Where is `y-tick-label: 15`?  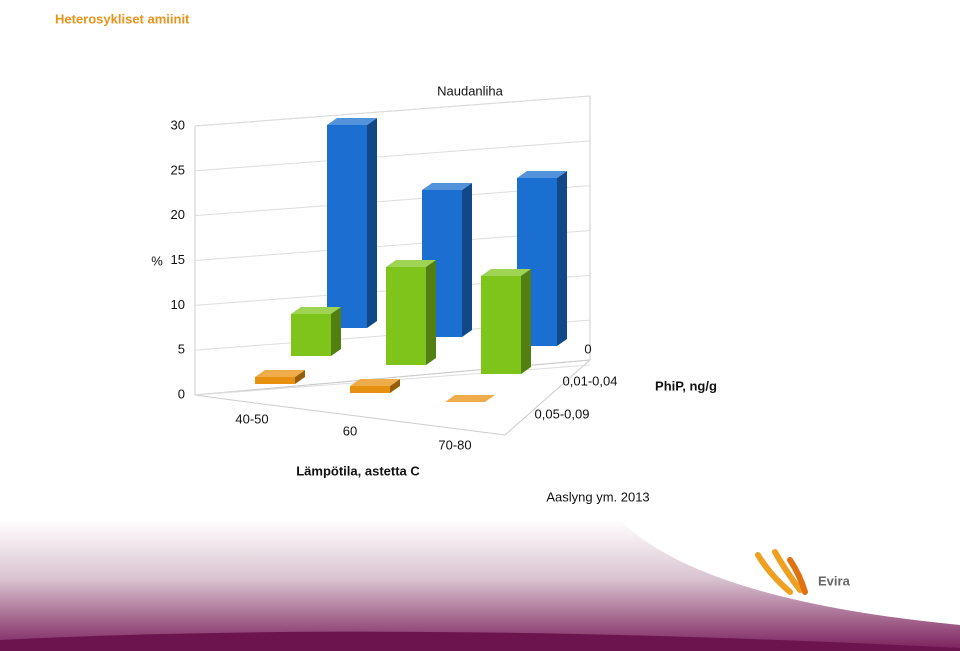
y-tick-label: 15 is located at coordinates (178, 259).